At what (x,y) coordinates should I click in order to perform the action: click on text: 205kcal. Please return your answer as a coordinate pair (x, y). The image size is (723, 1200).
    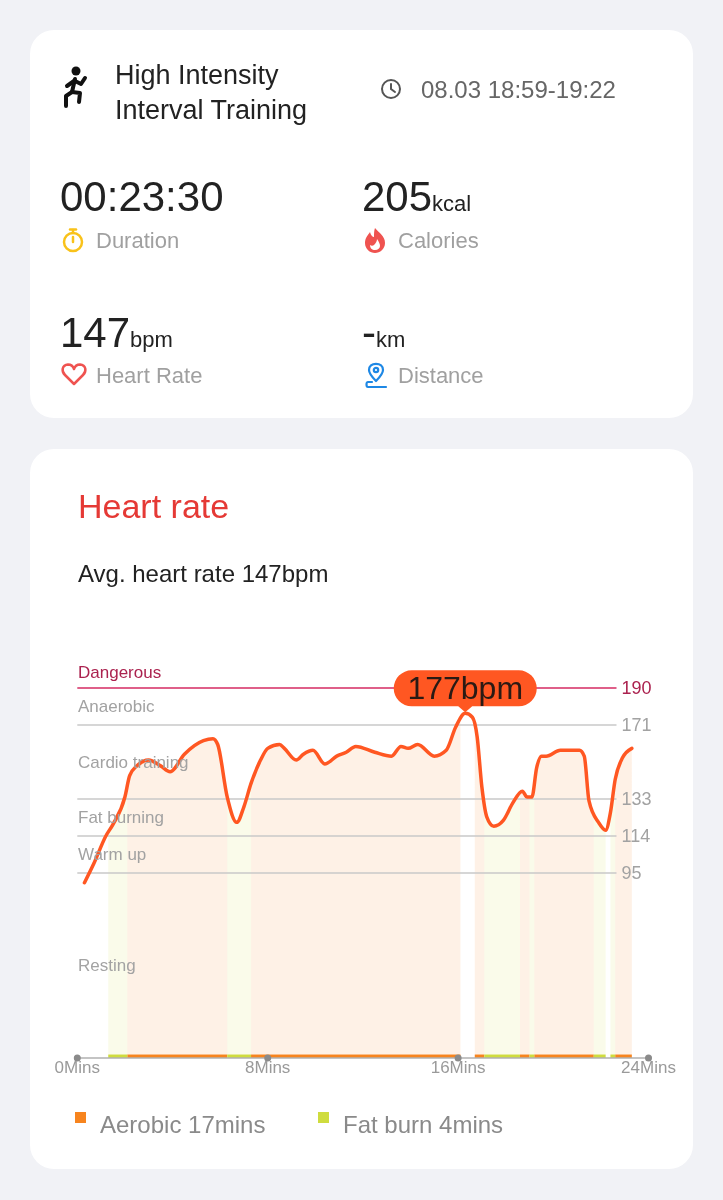
    Looking at the image, I should click on (417, 196).